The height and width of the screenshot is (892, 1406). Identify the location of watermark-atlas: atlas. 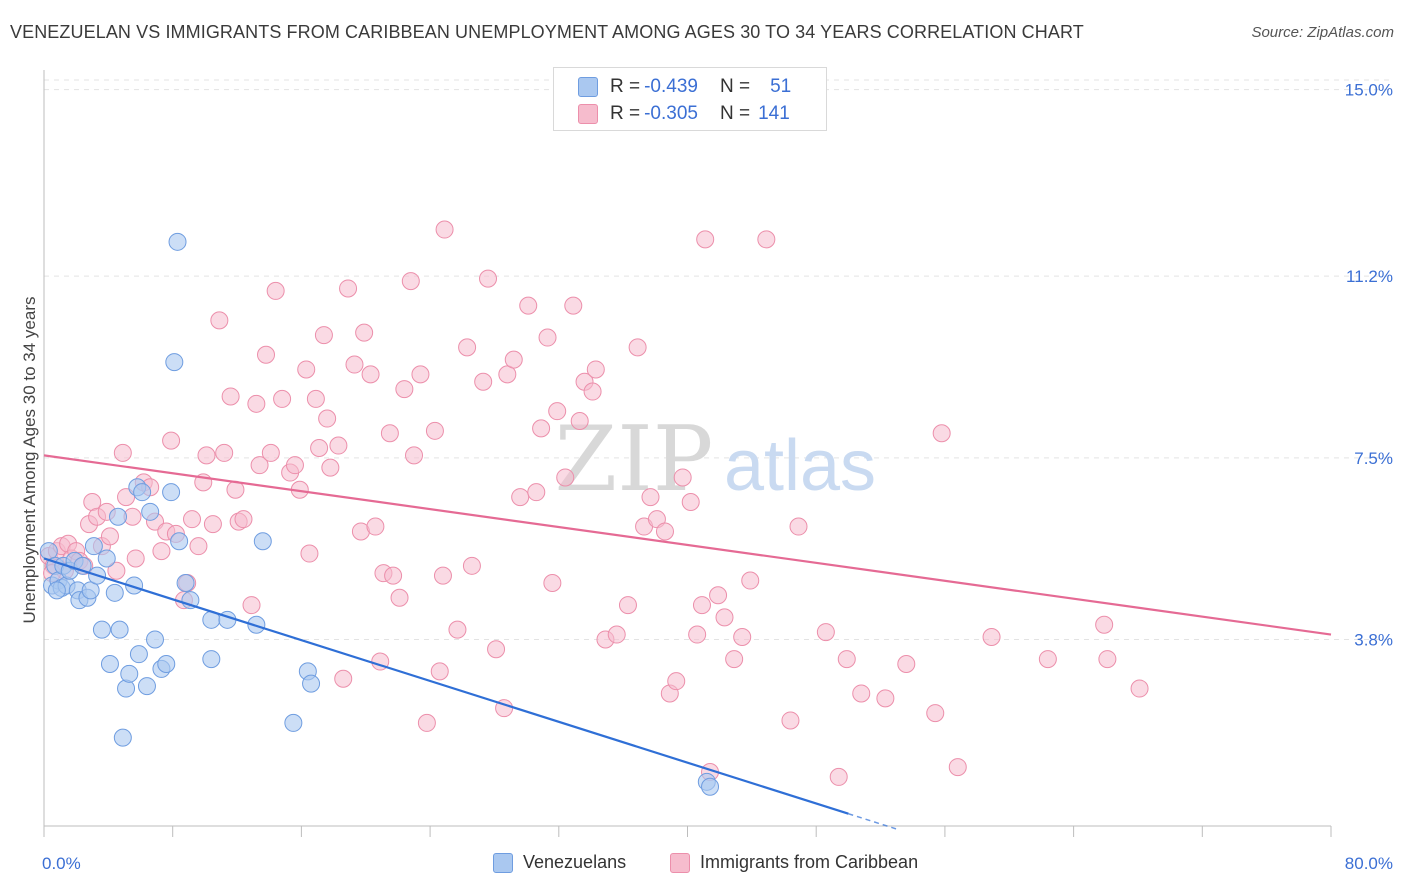
(800, 466).